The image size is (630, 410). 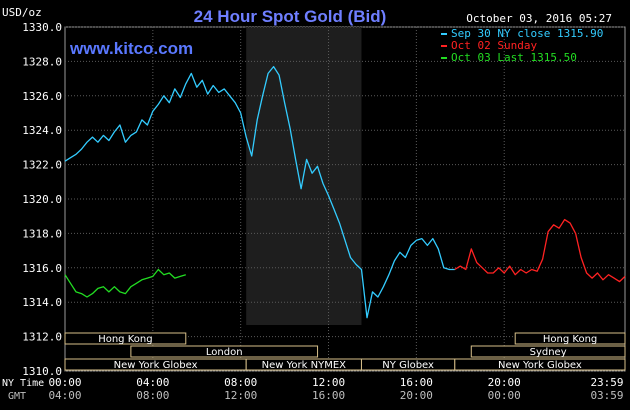 I want to click on x-tick-label-gmt: 04:00, so click(x=64, y=395).